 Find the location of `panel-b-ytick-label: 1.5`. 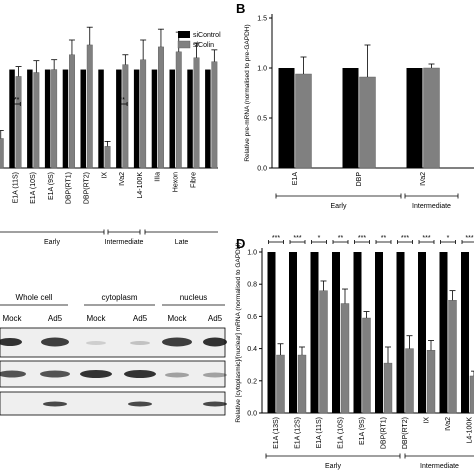

panel-b-ytick-label: 1.5 is located at coordinates (262, 19).